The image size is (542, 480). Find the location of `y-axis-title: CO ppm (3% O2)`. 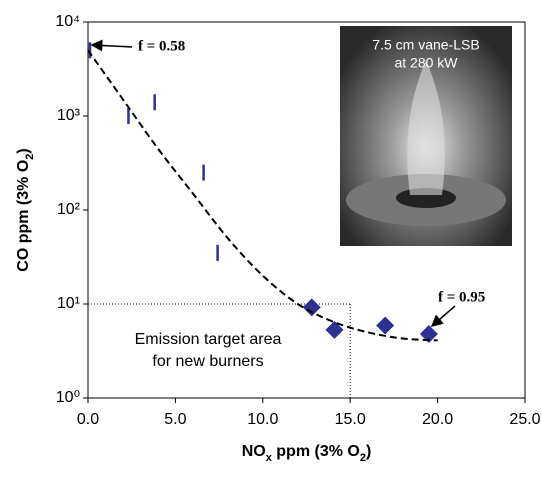

y-axis-title: CO ppm (3% O2) is located at coordinates (25, 209).